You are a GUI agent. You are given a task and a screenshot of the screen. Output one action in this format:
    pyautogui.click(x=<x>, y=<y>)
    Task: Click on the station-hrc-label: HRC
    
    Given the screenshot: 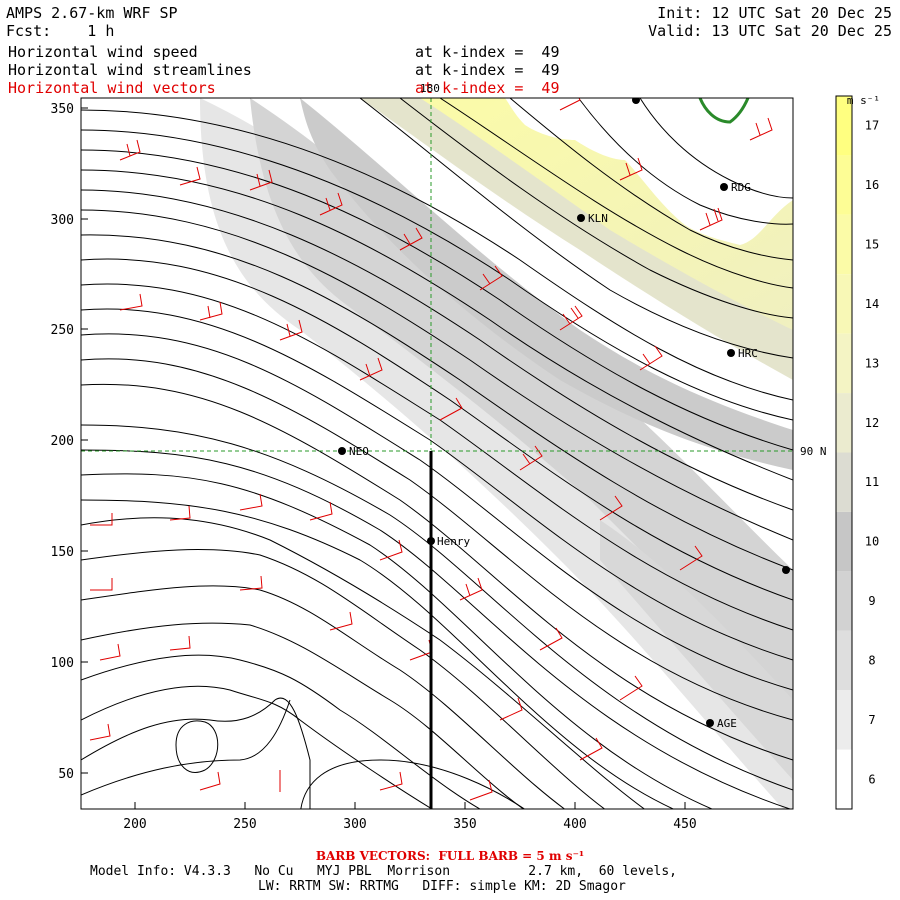 What is the action you would take?
    pyautogui.click(x=748, y=353)
    